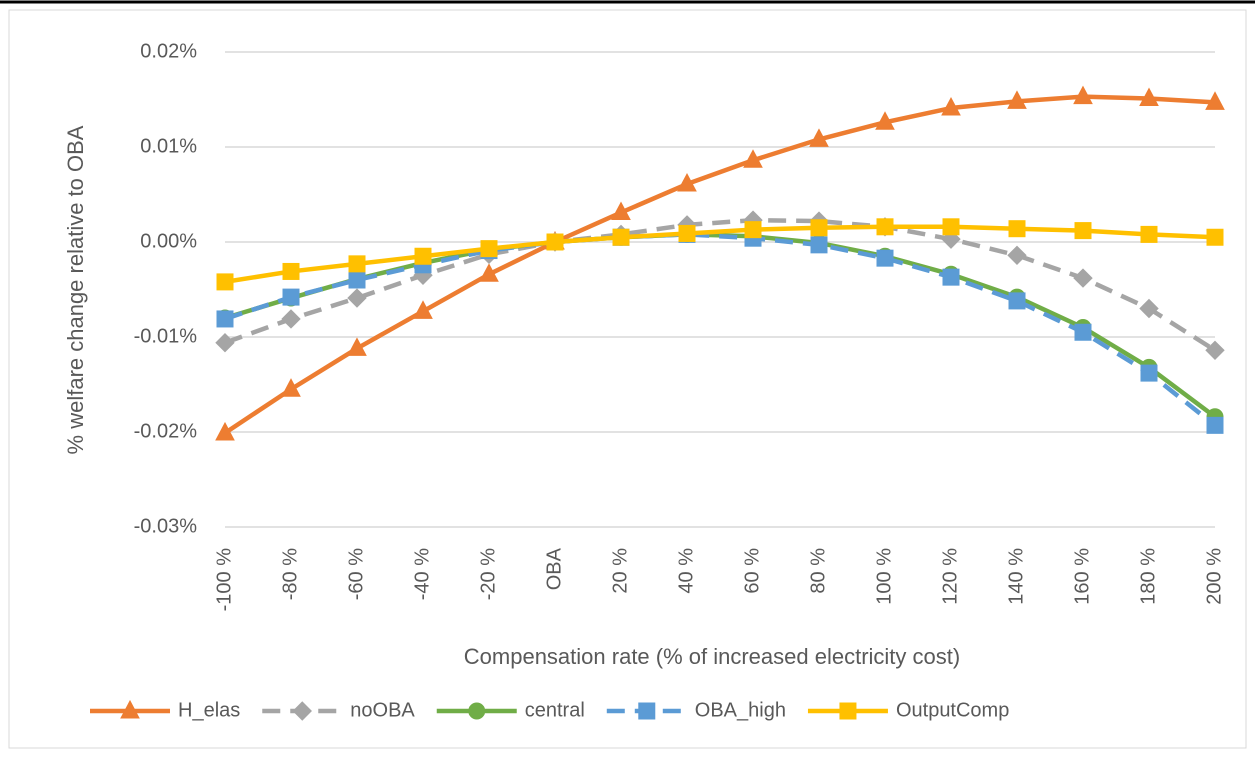  I want to click on legend-label: H_elas, so click(209, 710).